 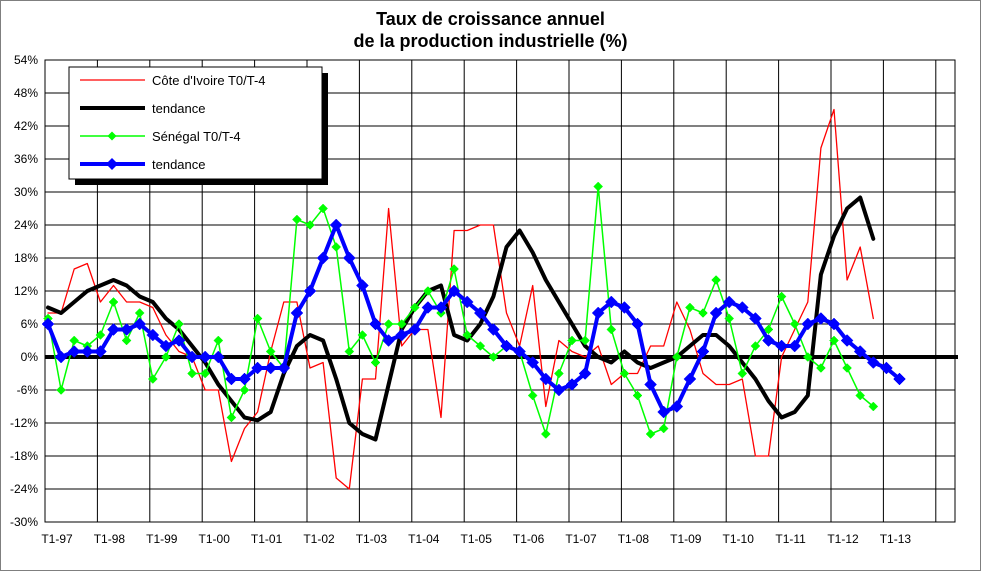 I want to click on legend-marker, so click(x=112, y=164).